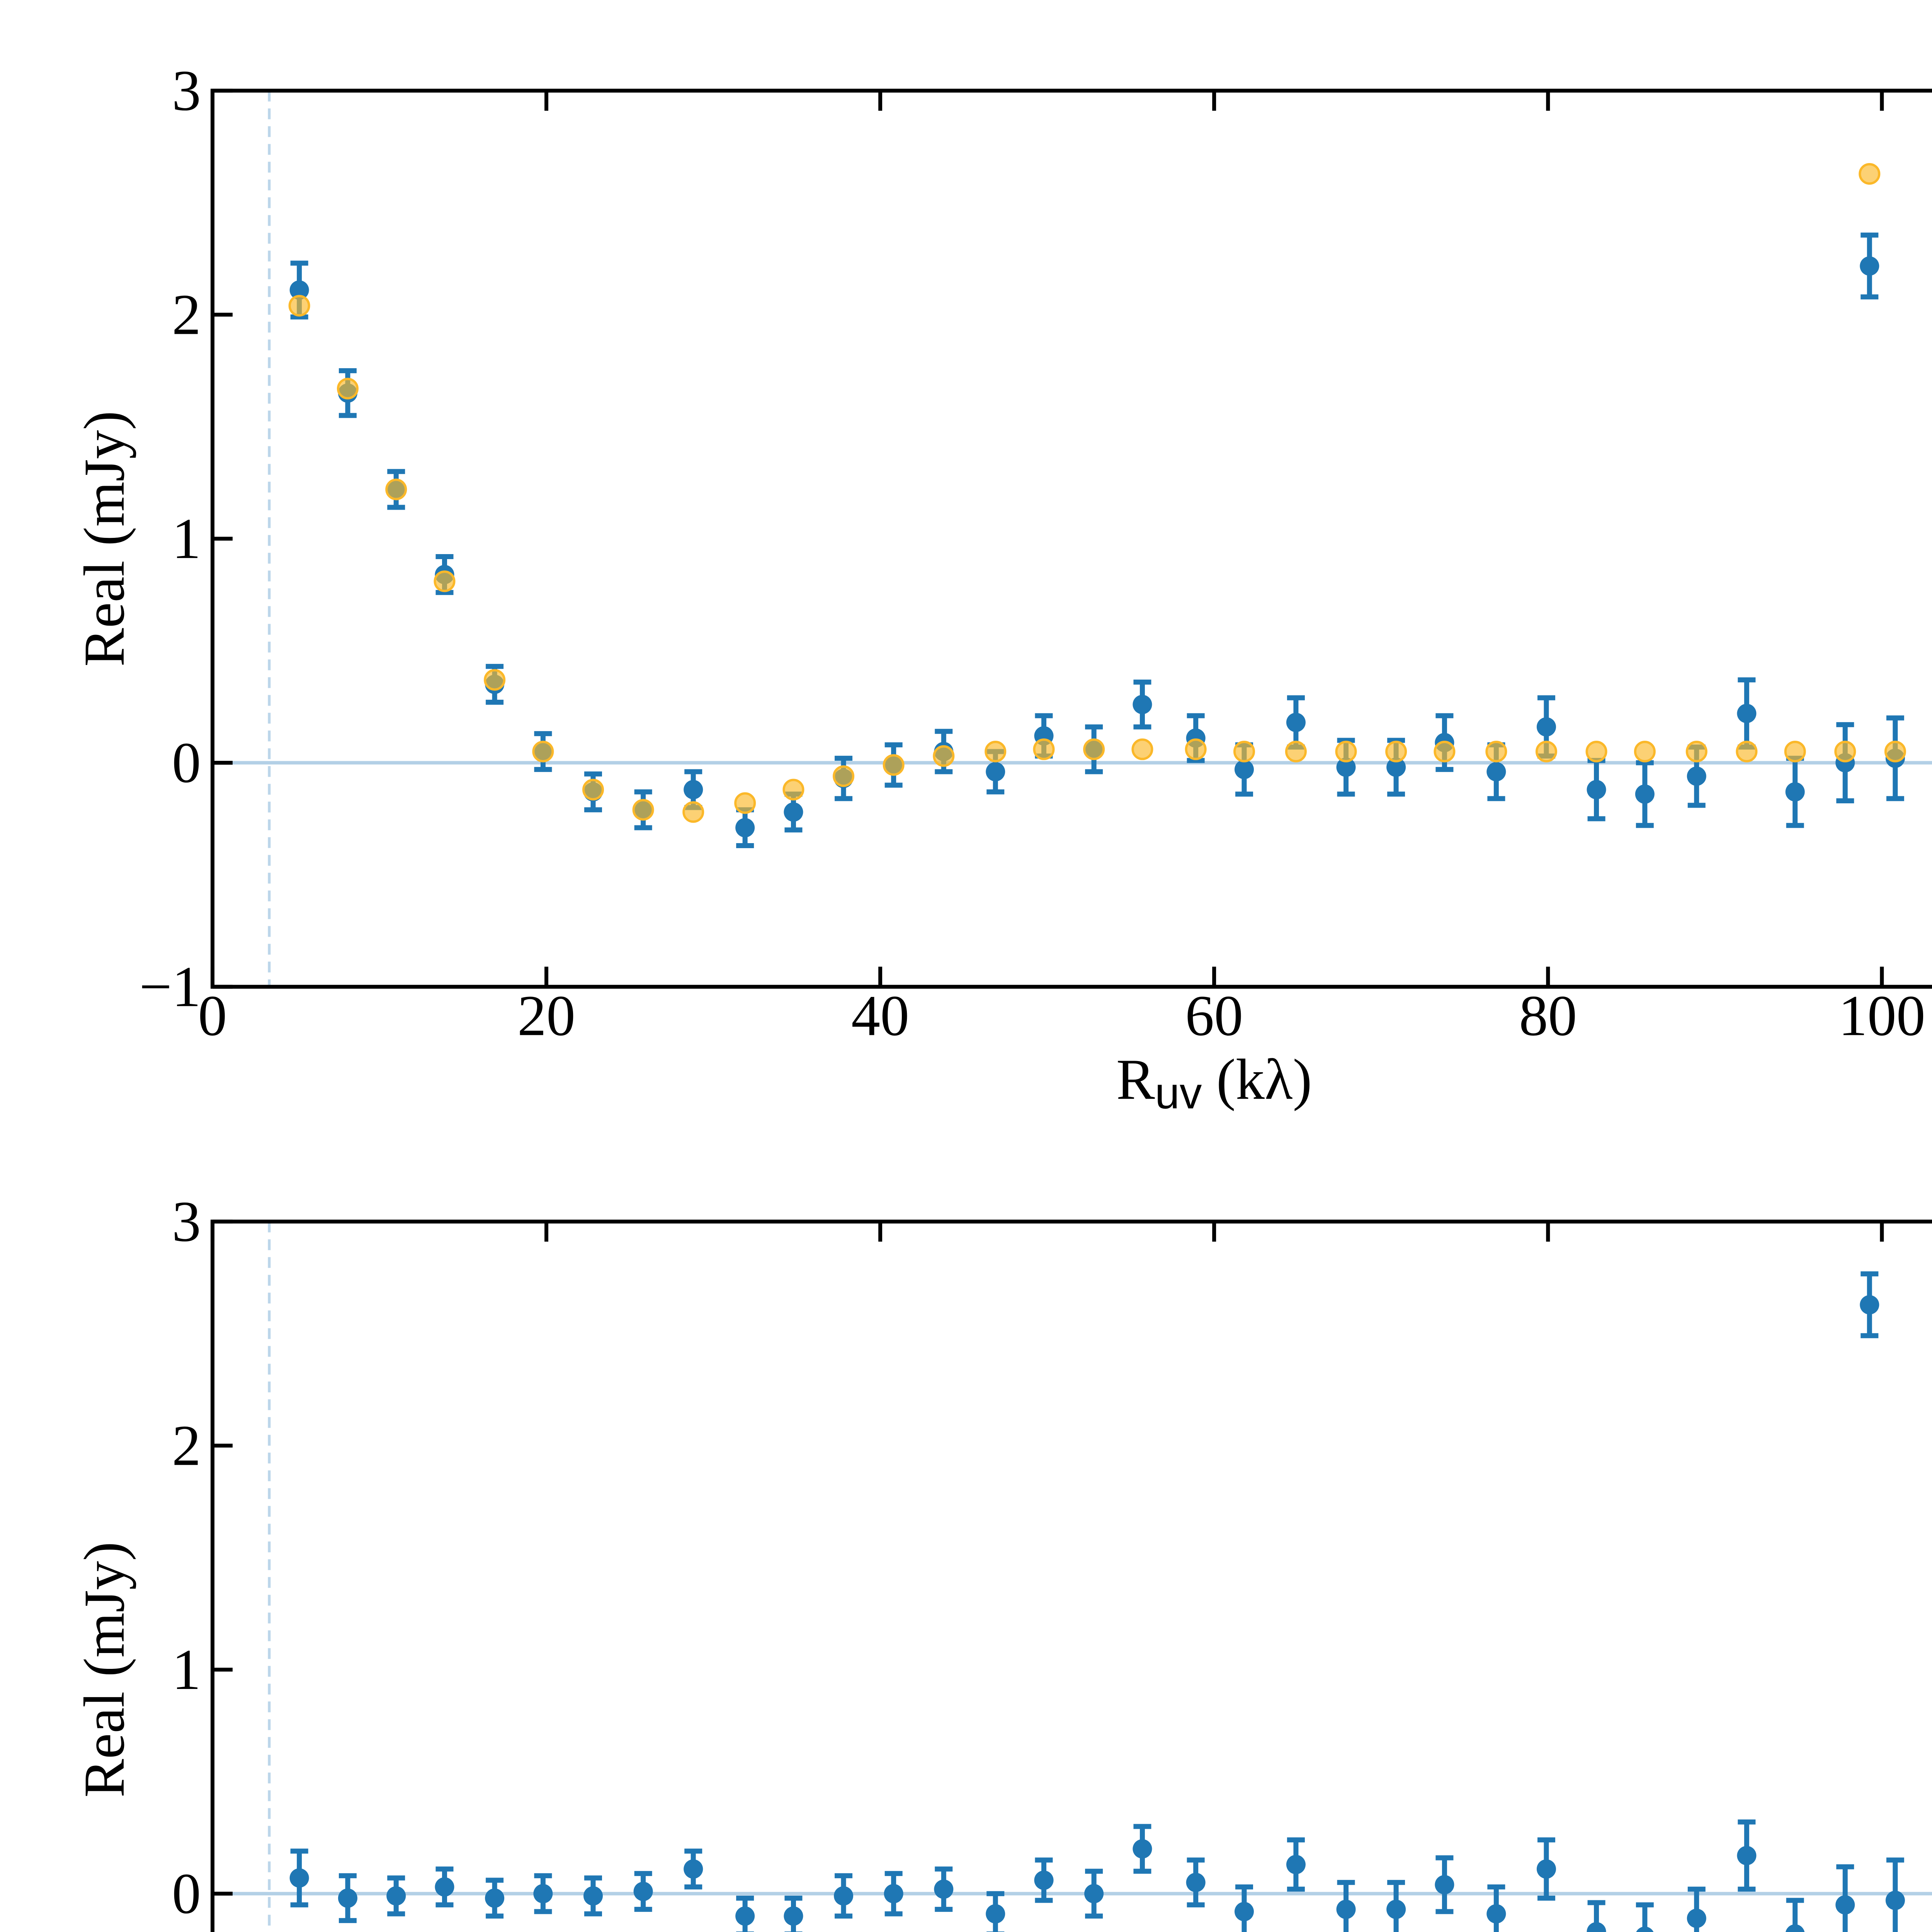 The width and height of the screenshot is (1932, 1932). What do you see at coordinates (212, 1016) in the screenshot?
I see `x-tick-label: 0` at bounding box center [212, 1016].